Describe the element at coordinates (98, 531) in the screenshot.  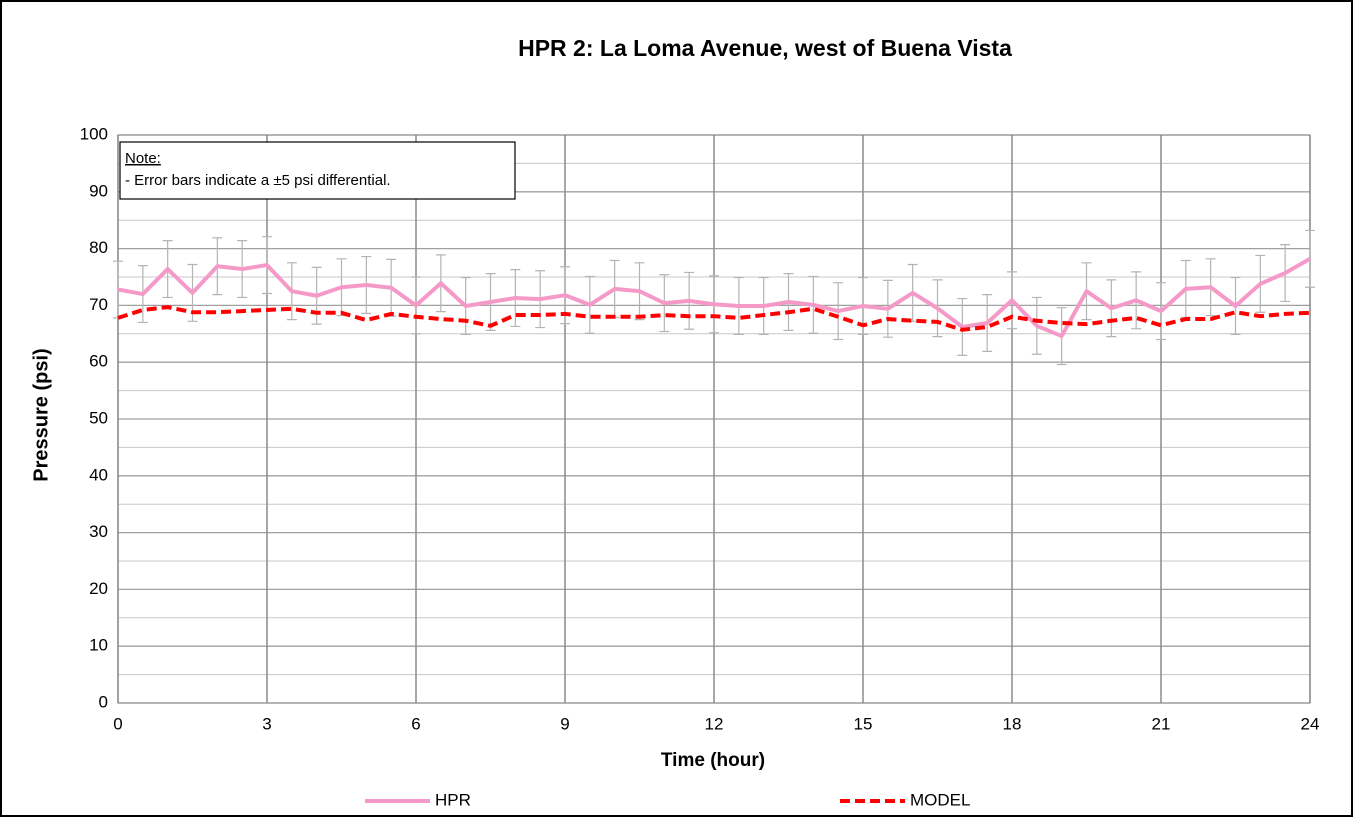
I see `y-tick-label: 30` at that location.